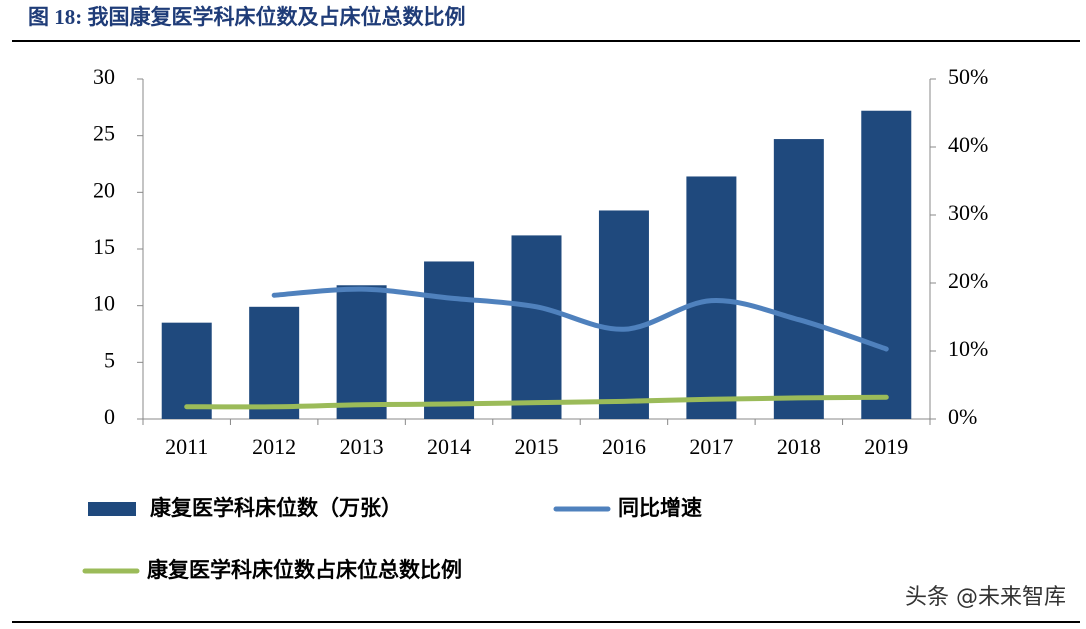  I want to click on x-tick-label: 2017, so click(711, 446).